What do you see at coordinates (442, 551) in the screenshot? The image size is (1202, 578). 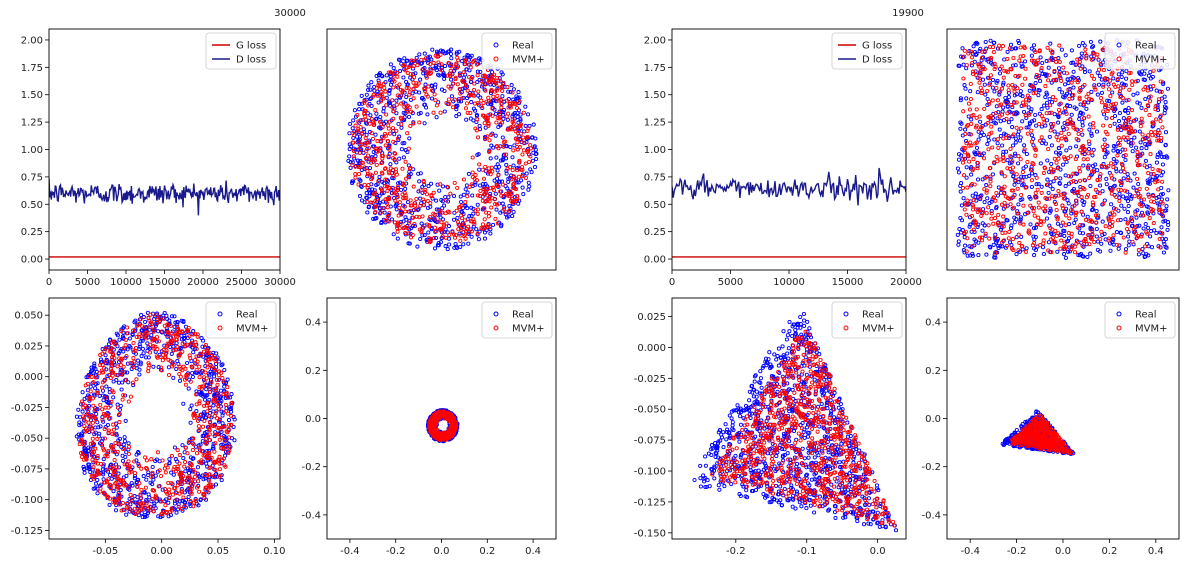 I see `x-tick-label: 0.0` at bounding box center [442, 551].